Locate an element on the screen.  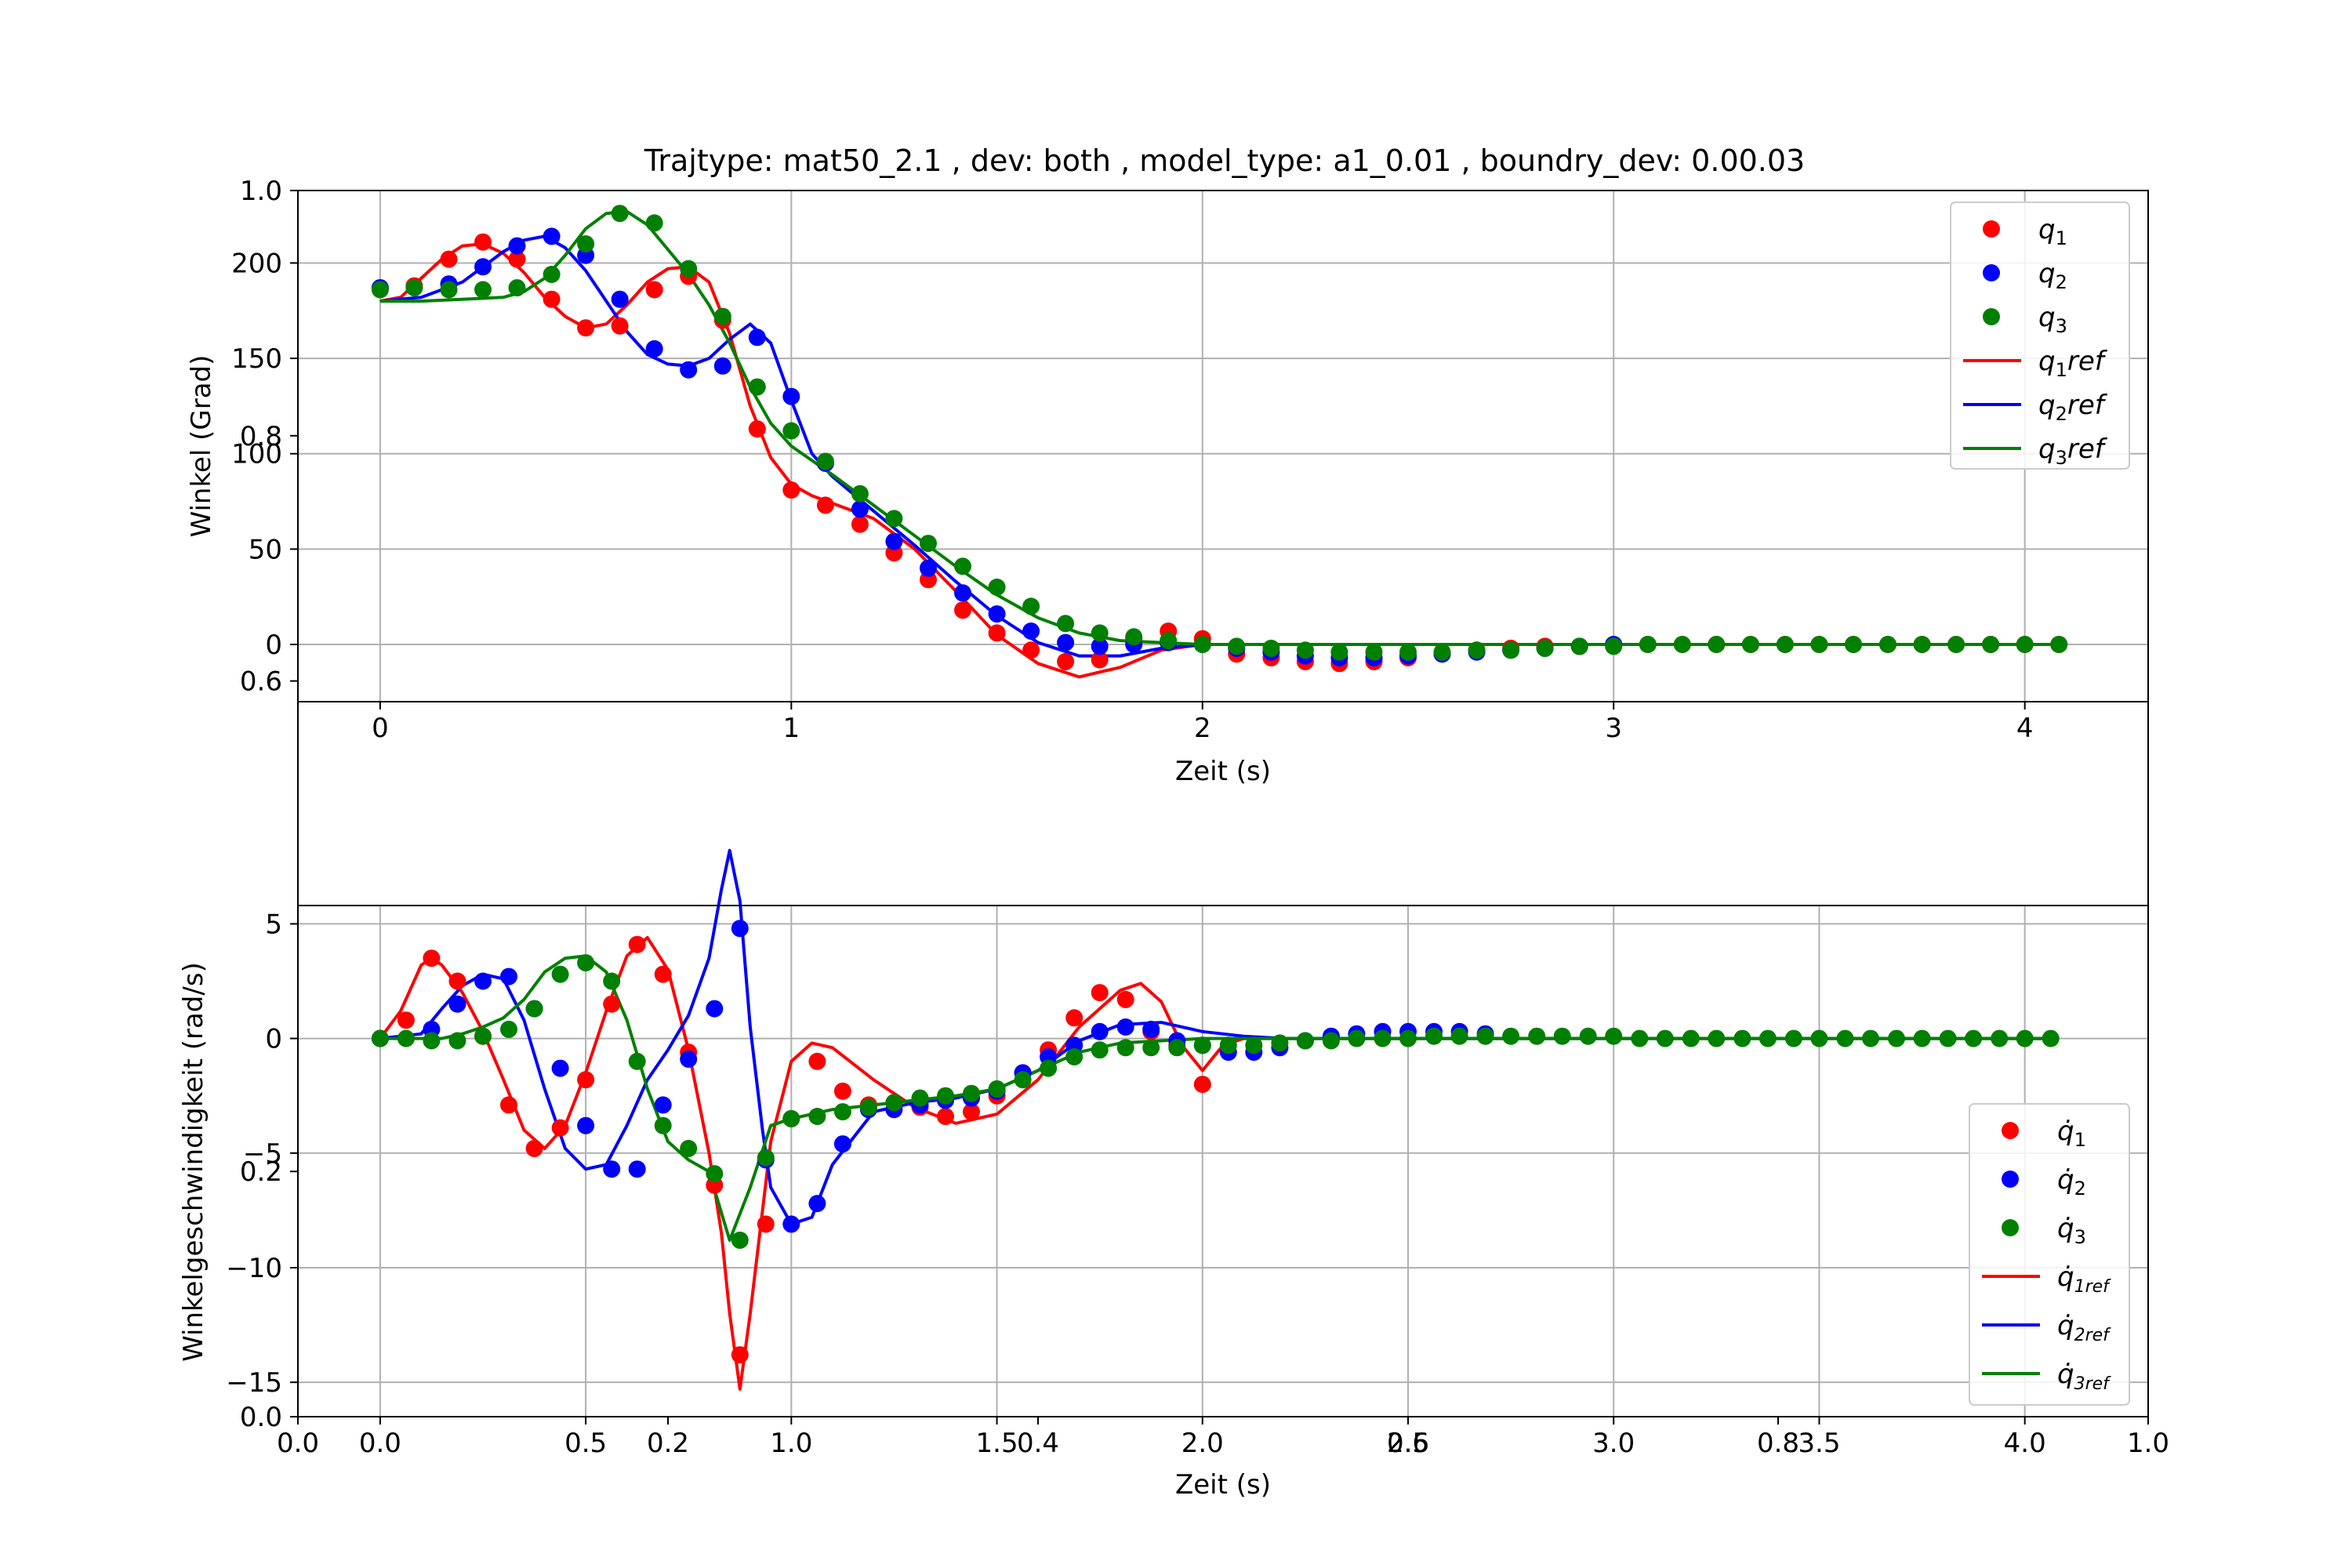
bottom-xtick-label: 3.0 is located at coordinates (1613, 1443).